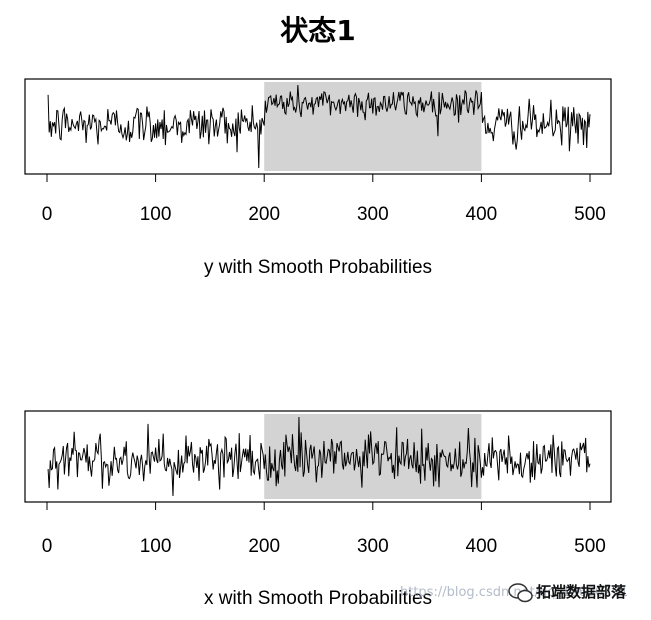  What do you see at coordinates (373, 126) in the screenshot?
I see `shaded-region` at bounding box center [373, 126].